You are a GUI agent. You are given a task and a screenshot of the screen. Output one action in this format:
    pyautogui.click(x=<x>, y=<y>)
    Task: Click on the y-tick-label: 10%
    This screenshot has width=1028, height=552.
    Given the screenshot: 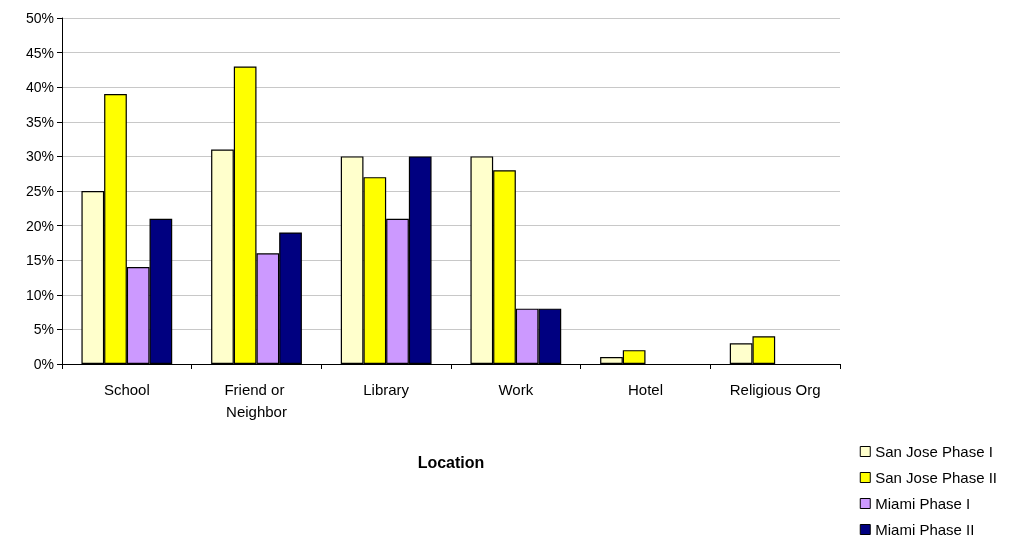 What is the action you would take?
    pyautogui.click(x=39, y=294)
    